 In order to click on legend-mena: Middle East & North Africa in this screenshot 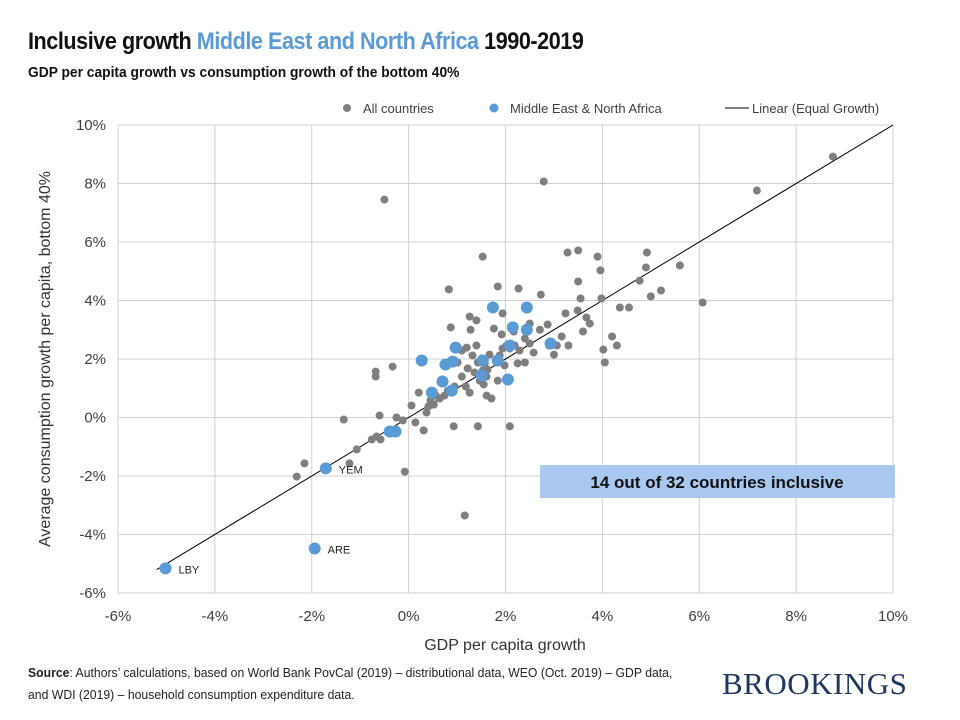, I will do `click(586, 108)`.